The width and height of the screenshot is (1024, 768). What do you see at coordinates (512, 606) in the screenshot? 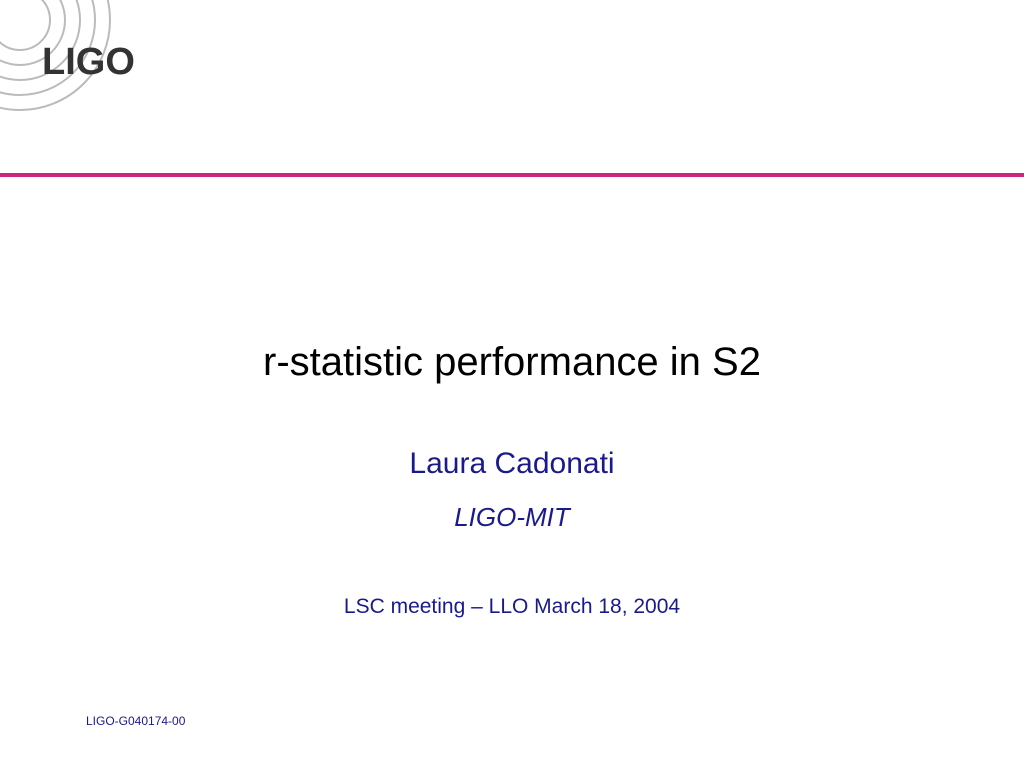
I see `event: LSC meeting – LLO March 18, 2004` at bounding box center [512, 606].